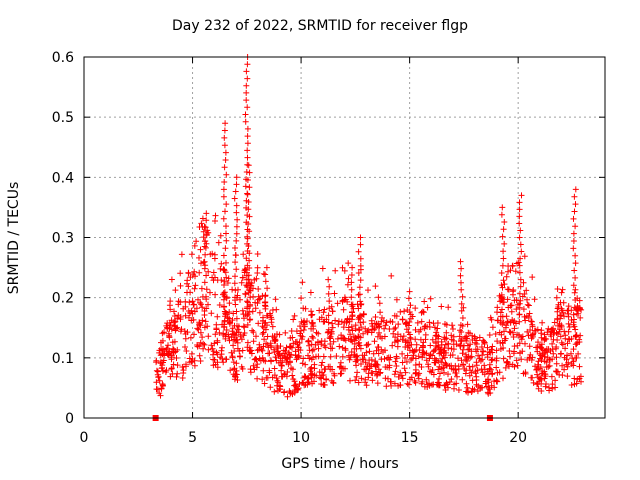 Image resolution: width=640 pixels, height=480 pixels. I want to click on x-tick-label: 20, so click(518, 438).